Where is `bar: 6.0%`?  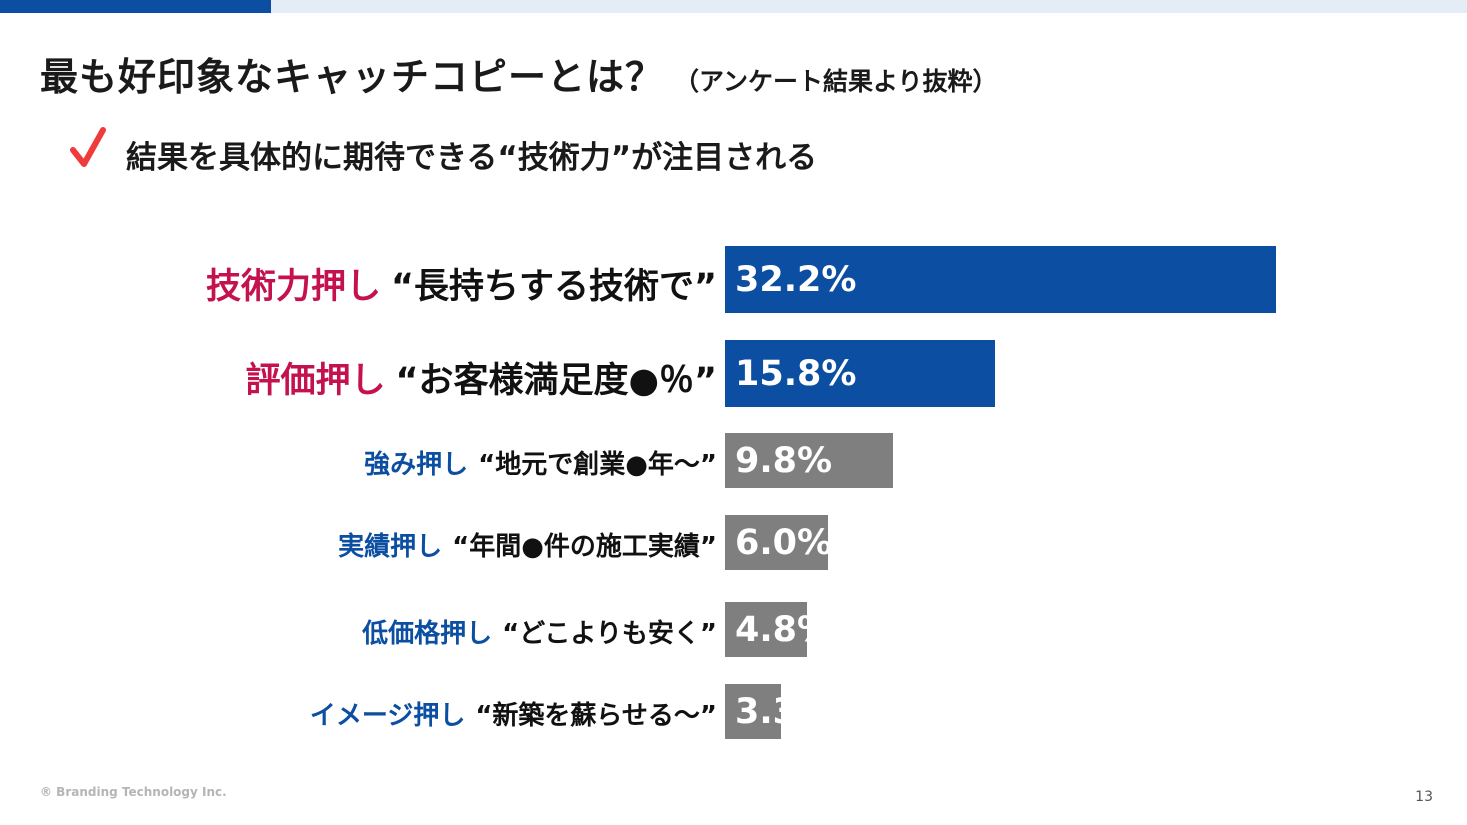
bar: 6.0% is located at coordinates (778, 542).